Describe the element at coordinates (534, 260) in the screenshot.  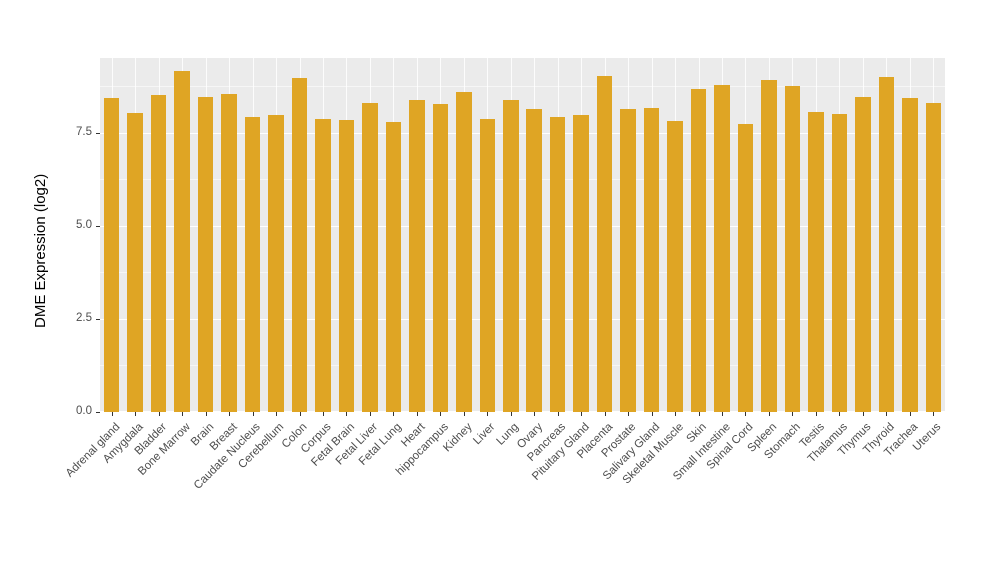
I see `bar-ovary` at that location.